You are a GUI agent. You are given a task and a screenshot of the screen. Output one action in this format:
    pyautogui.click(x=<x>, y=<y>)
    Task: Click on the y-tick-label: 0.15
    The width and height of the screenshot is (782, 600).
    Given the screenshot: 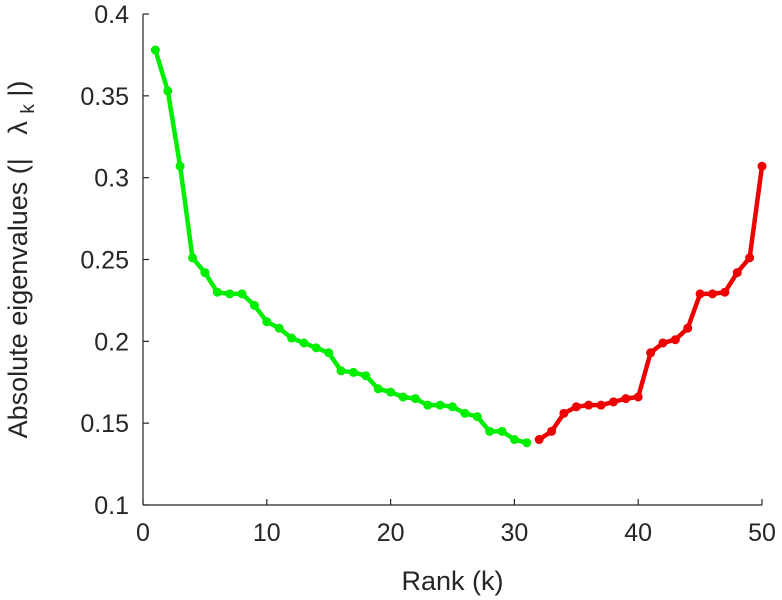 What is the action you would take?
    pyautogui.click(x=104, y=424)
    